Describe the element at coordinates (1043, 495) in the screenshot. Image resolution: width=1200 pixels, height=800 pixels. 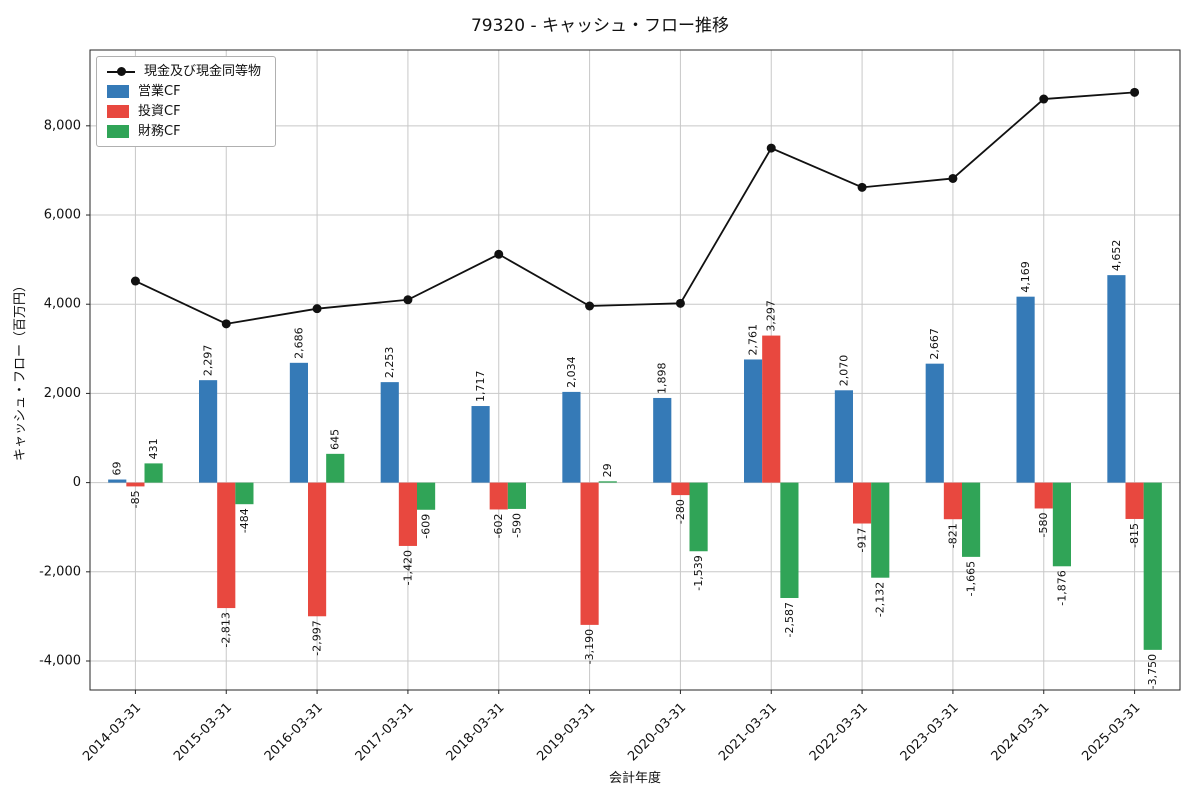
I see `bar-投資CF-2024-03-31` at that location.